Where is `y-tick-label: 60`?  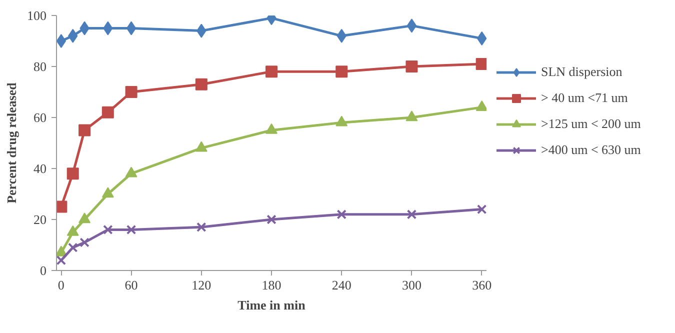
y-tick-label: 60 is located at coordinates (40, 117).